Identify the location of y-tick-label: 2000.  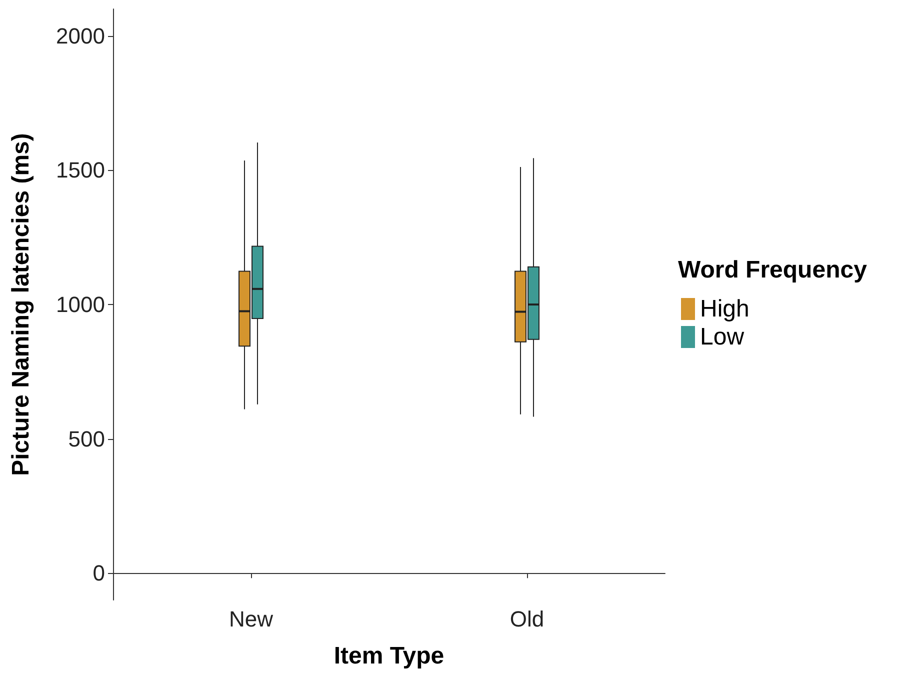
(80, 35).